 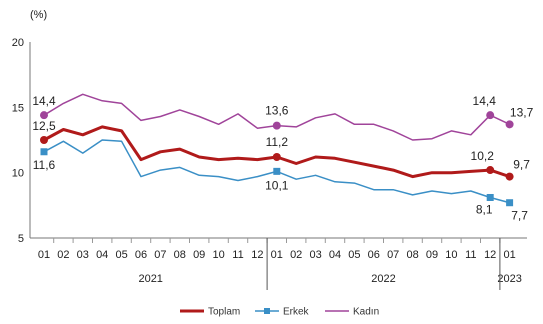 I want to click on data-label: 11,6, so click(x=44, y=165).